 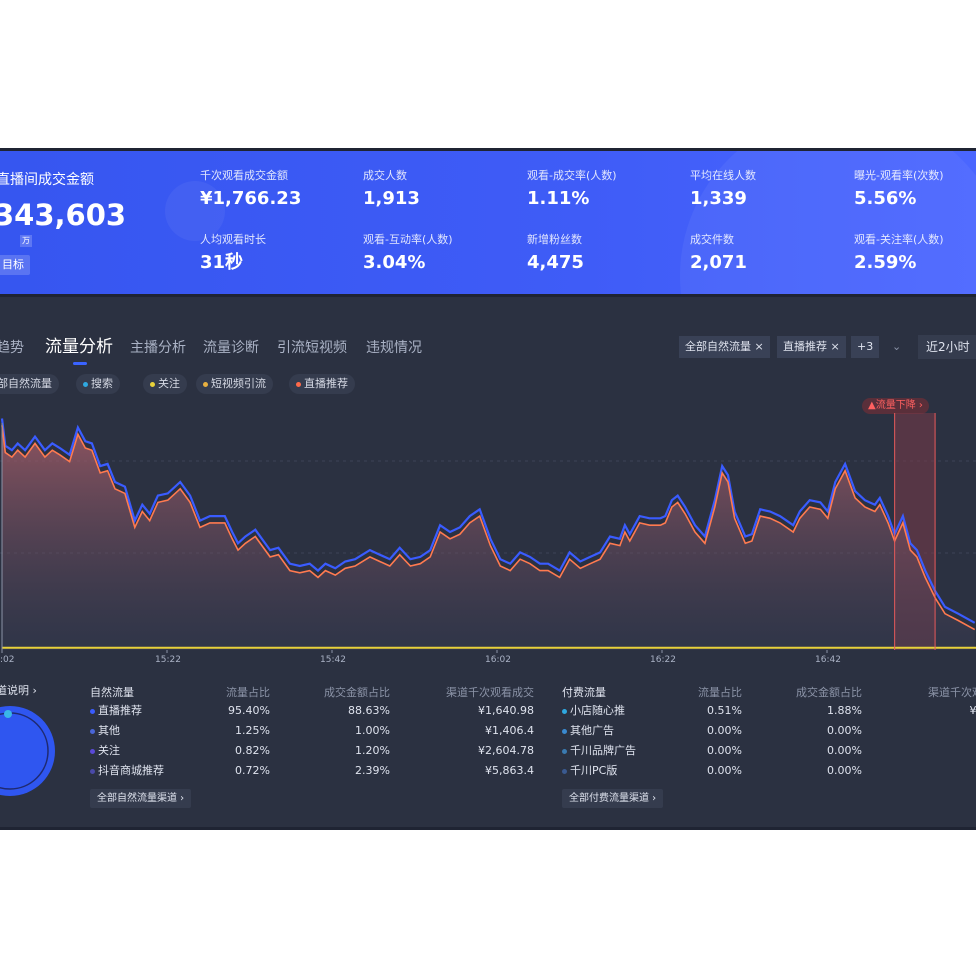 I want to click on cell-gmv: 0.00%, so click(x=844, y=770).